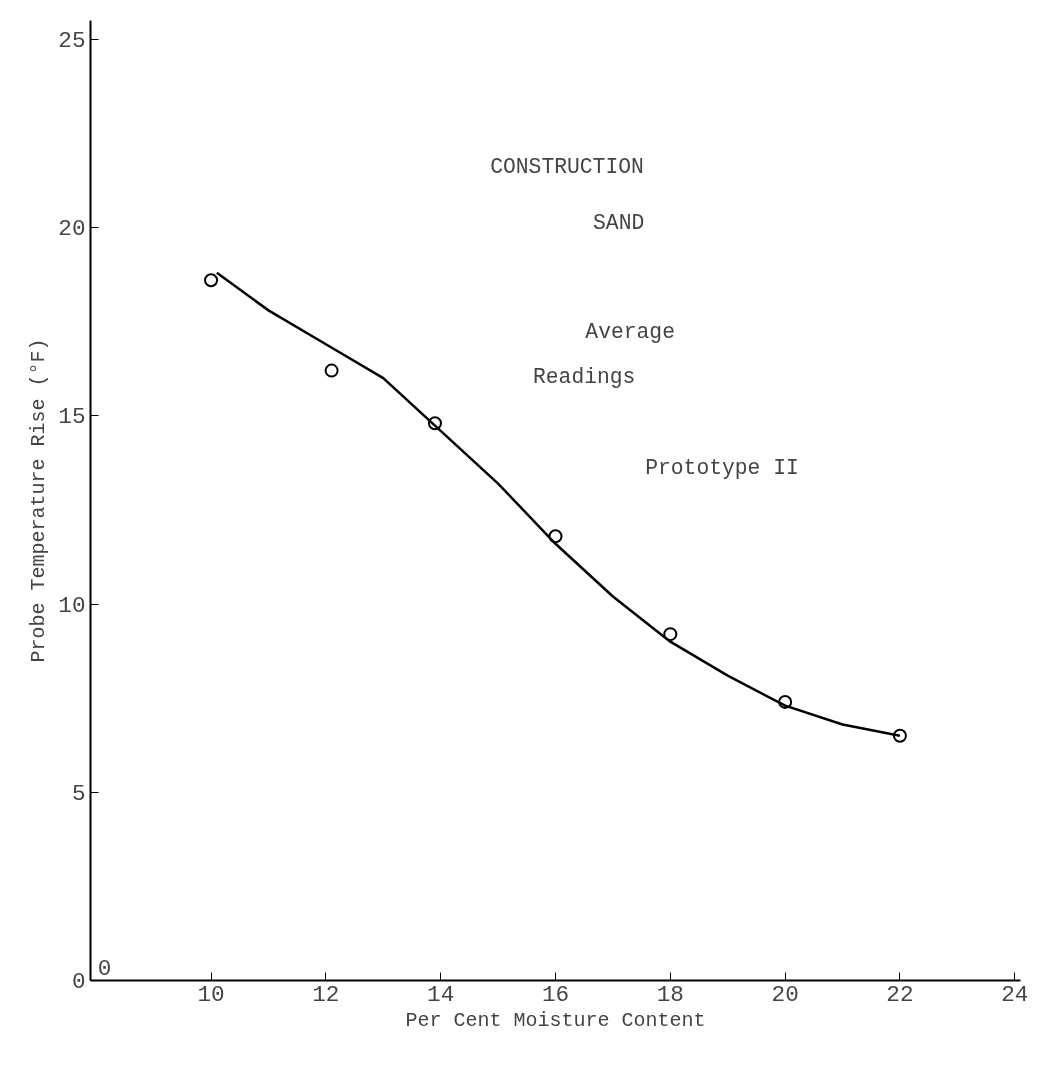 This screenshot has height=1078, width=1051. What do you see at coordinates (78, 793) in the screenshot?
I see `y-tick-label: 5` at bounding box center [78, 793].